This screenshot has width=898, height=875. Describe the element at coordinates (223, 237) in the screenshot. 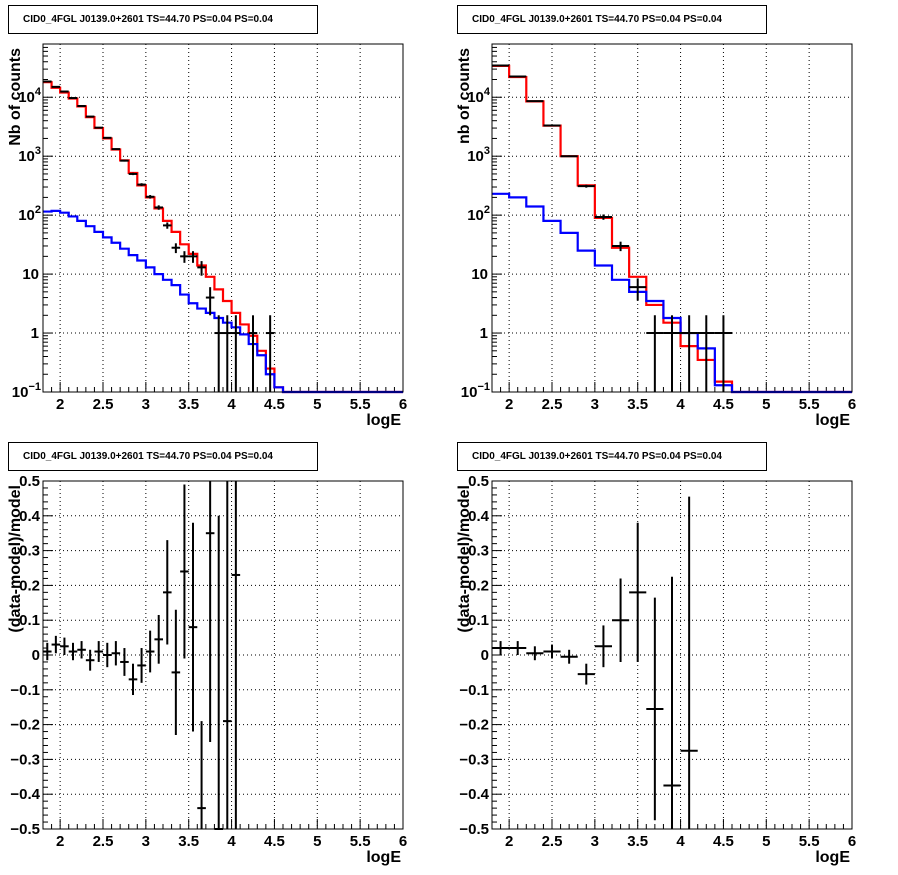

I see `series-1-line` at that location.